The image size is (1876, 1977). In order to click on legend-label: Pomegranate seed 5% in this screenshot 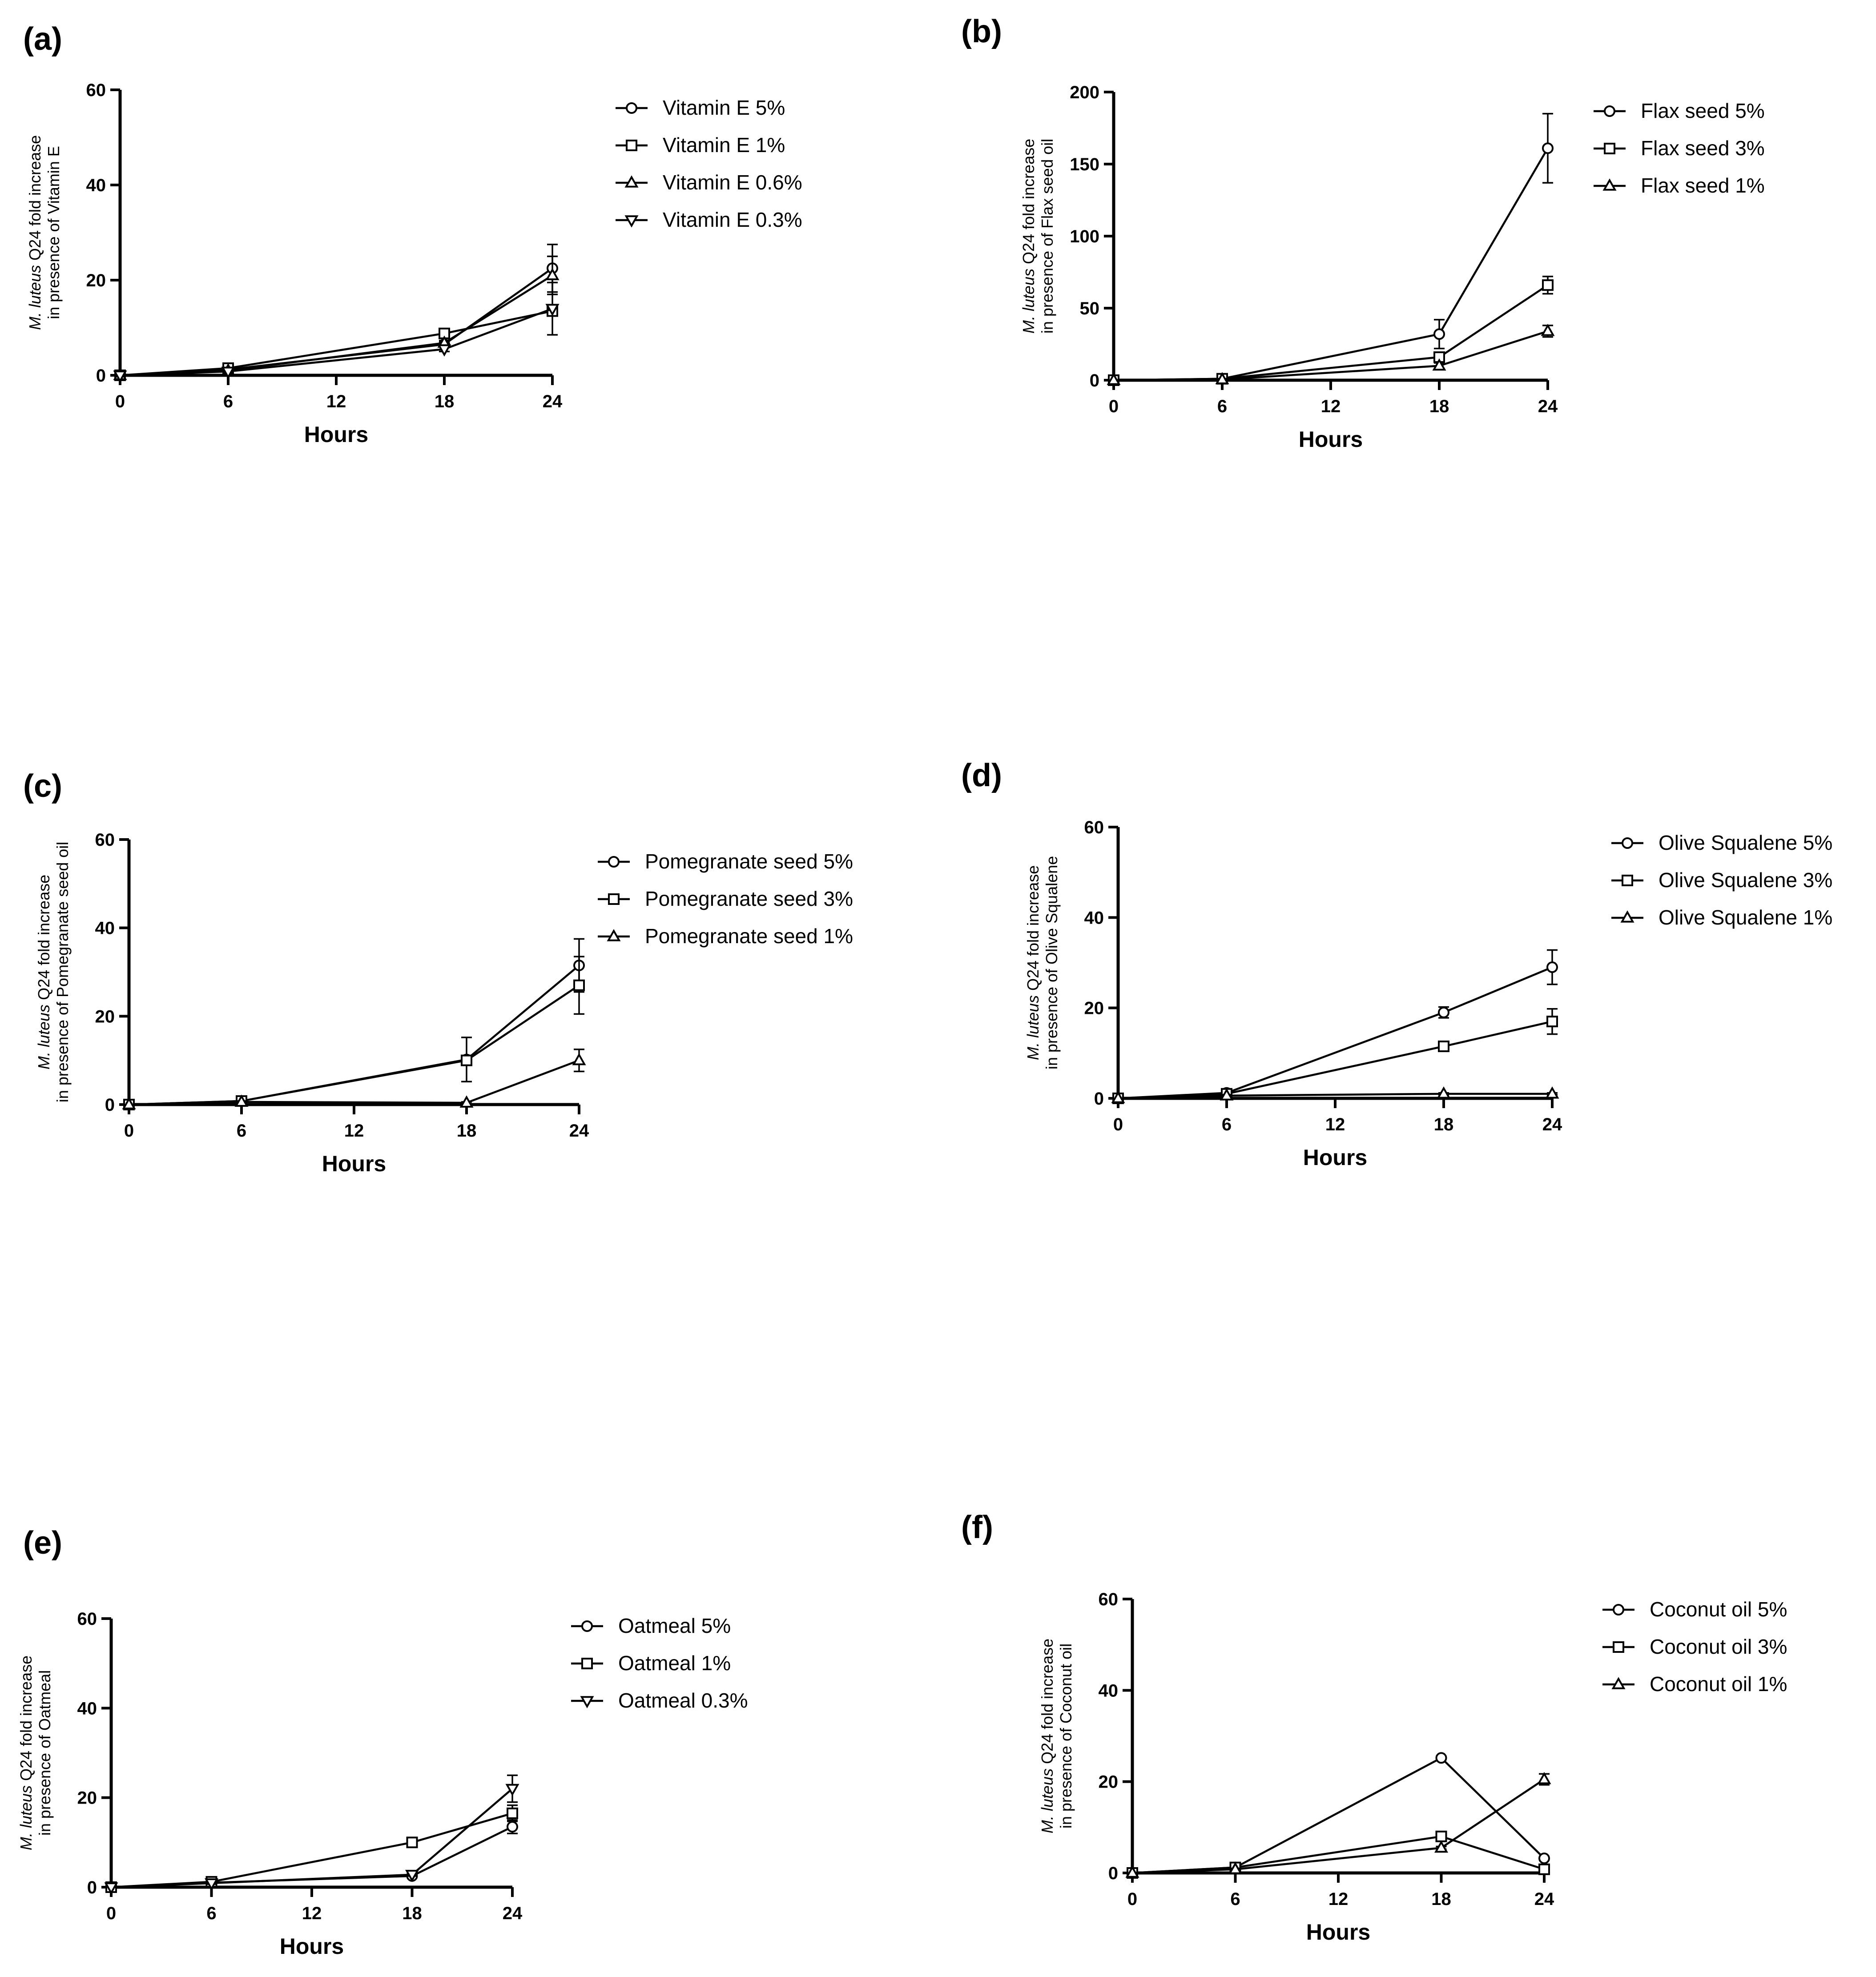, I will do `click(749, 861)`.